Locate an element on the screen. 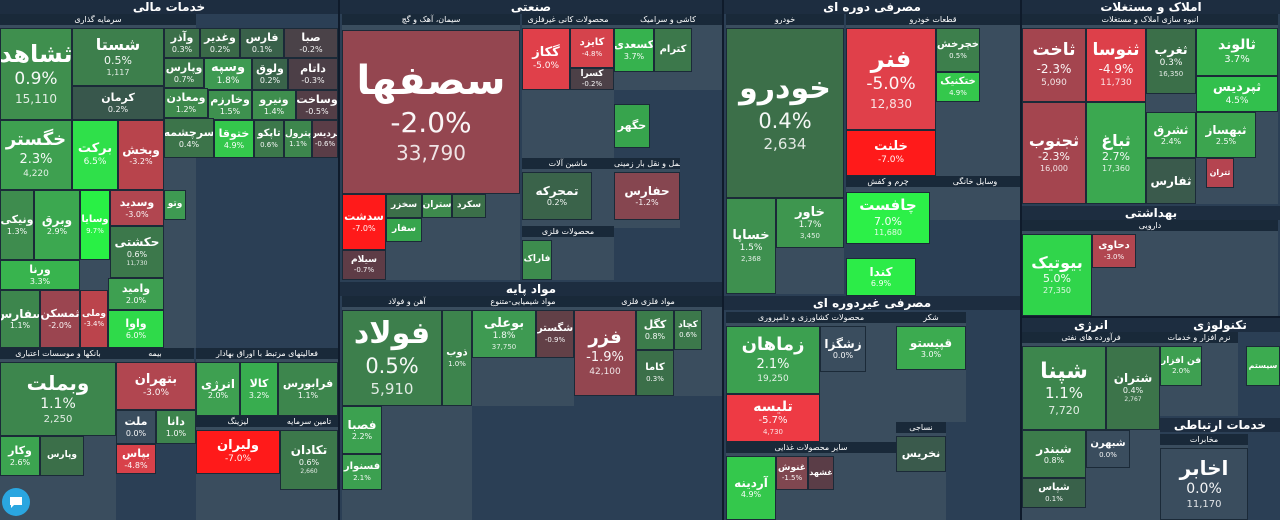 The image size is (1280, 520). stock-tile: نخریس is located at coordinates (921, 454).